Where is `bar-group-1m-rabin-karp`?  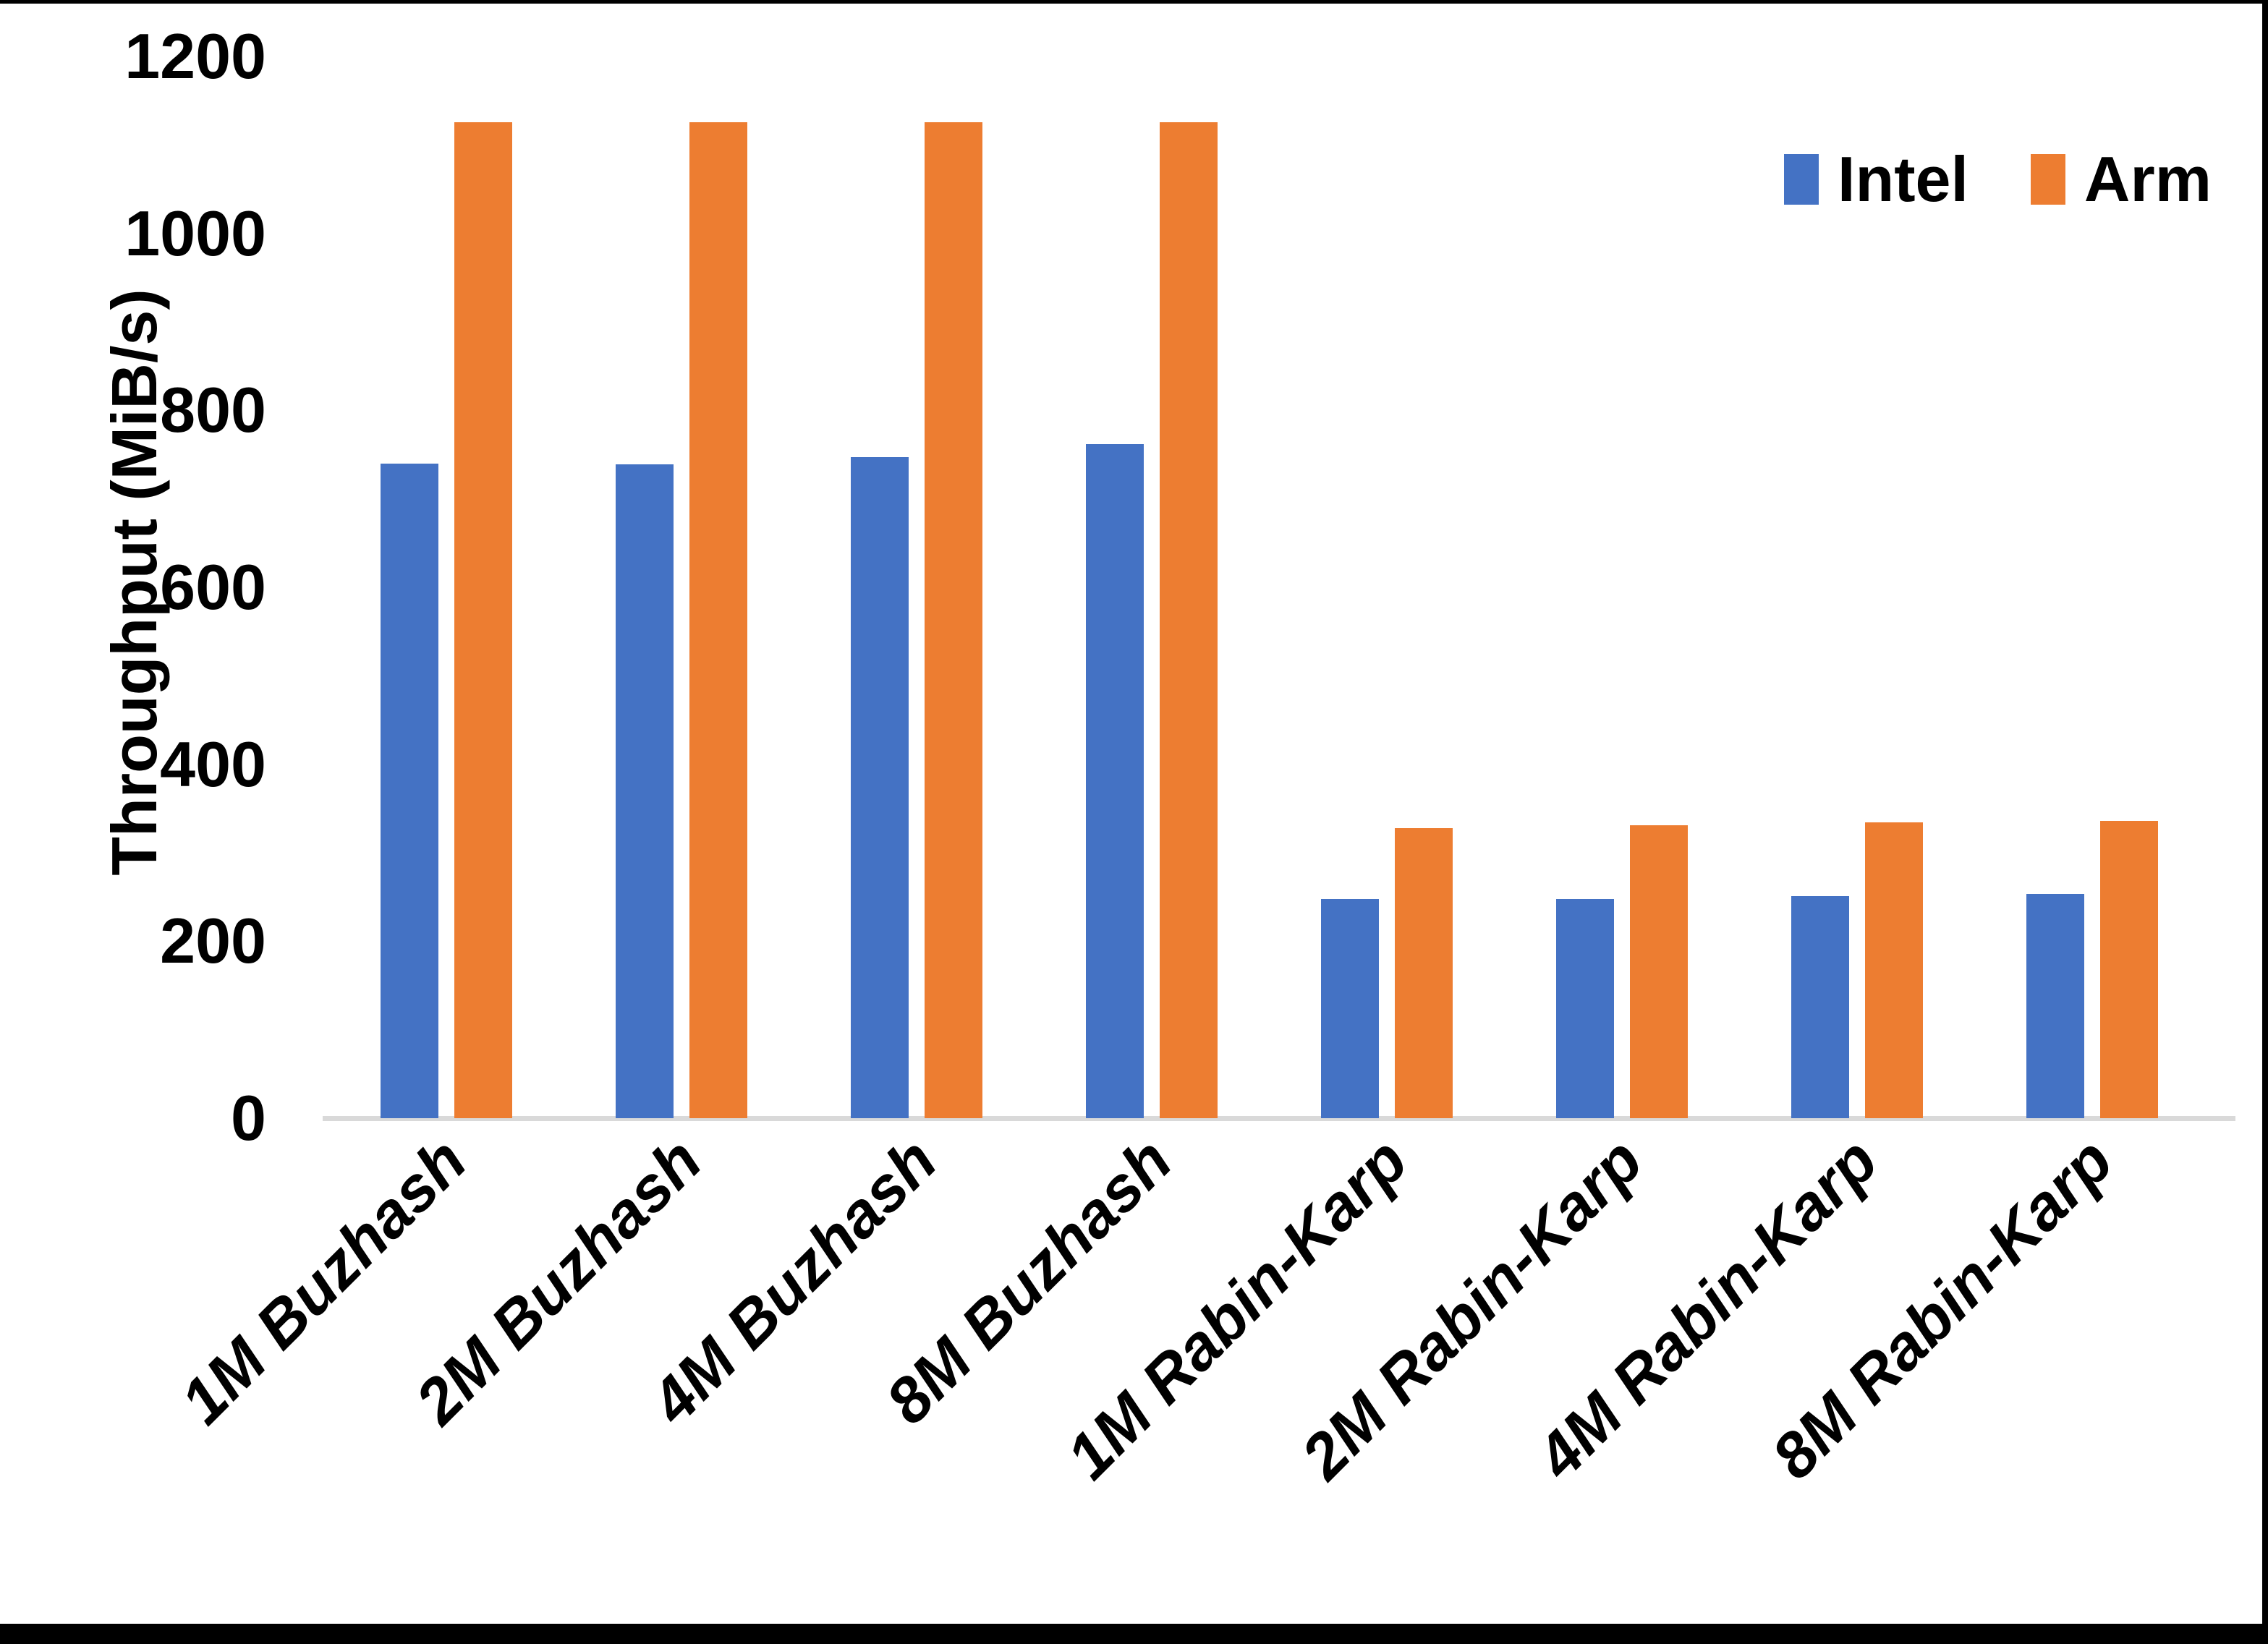
bar-group-1m-rabin-karp is located at coordinates (1386, 973).